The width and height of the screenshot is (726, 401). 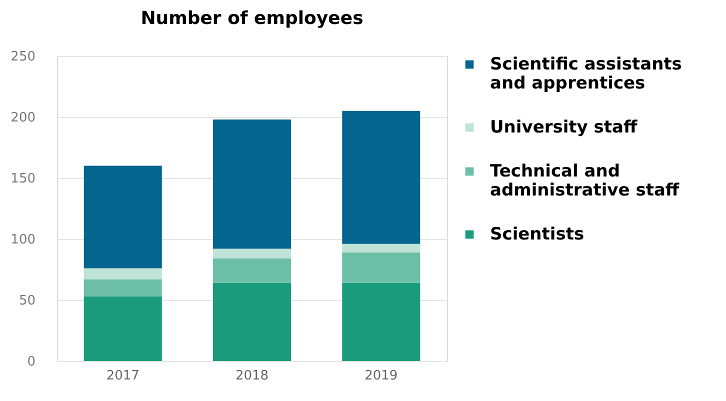 What do you see at coordinates (564, 128) in the screenshot?
I see `legend-label: University staff` at bounding box center [564, 128].